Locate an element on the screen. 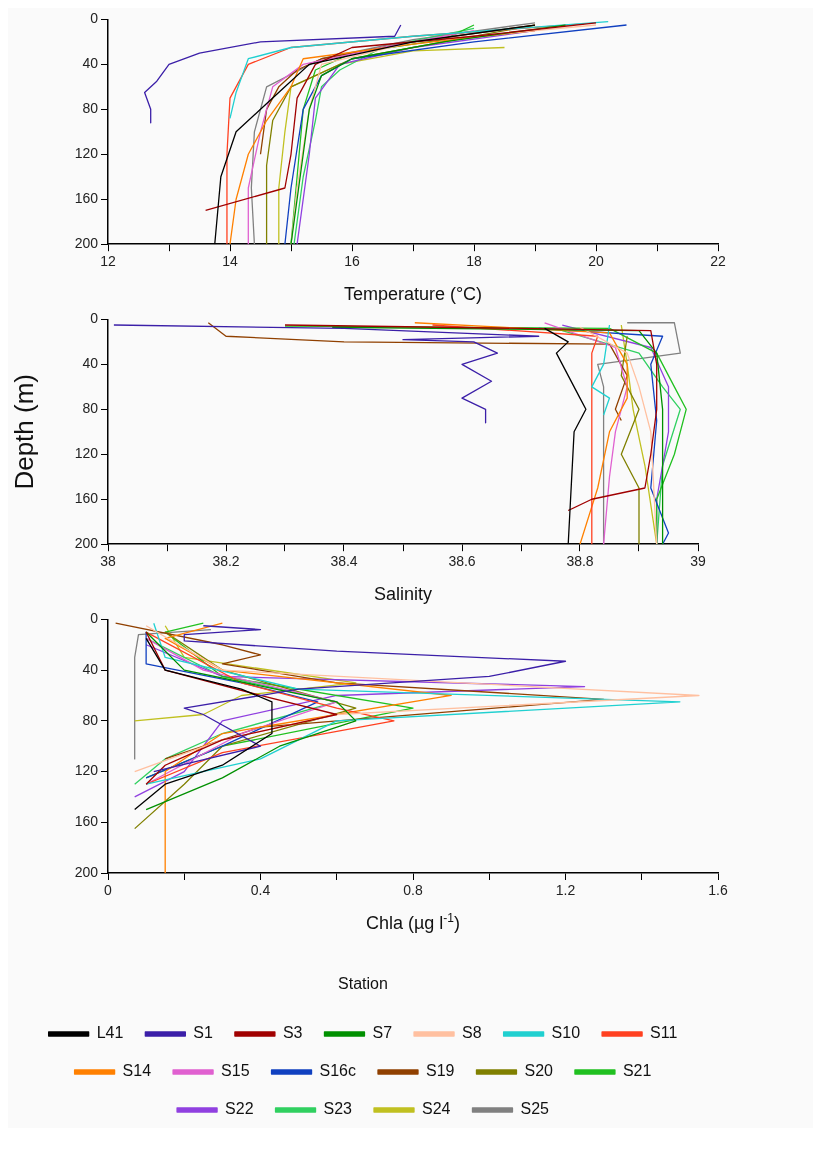 This screenshot has width=821, height=1175. x-tick-label: 38 is located at coordinates (108, 561).